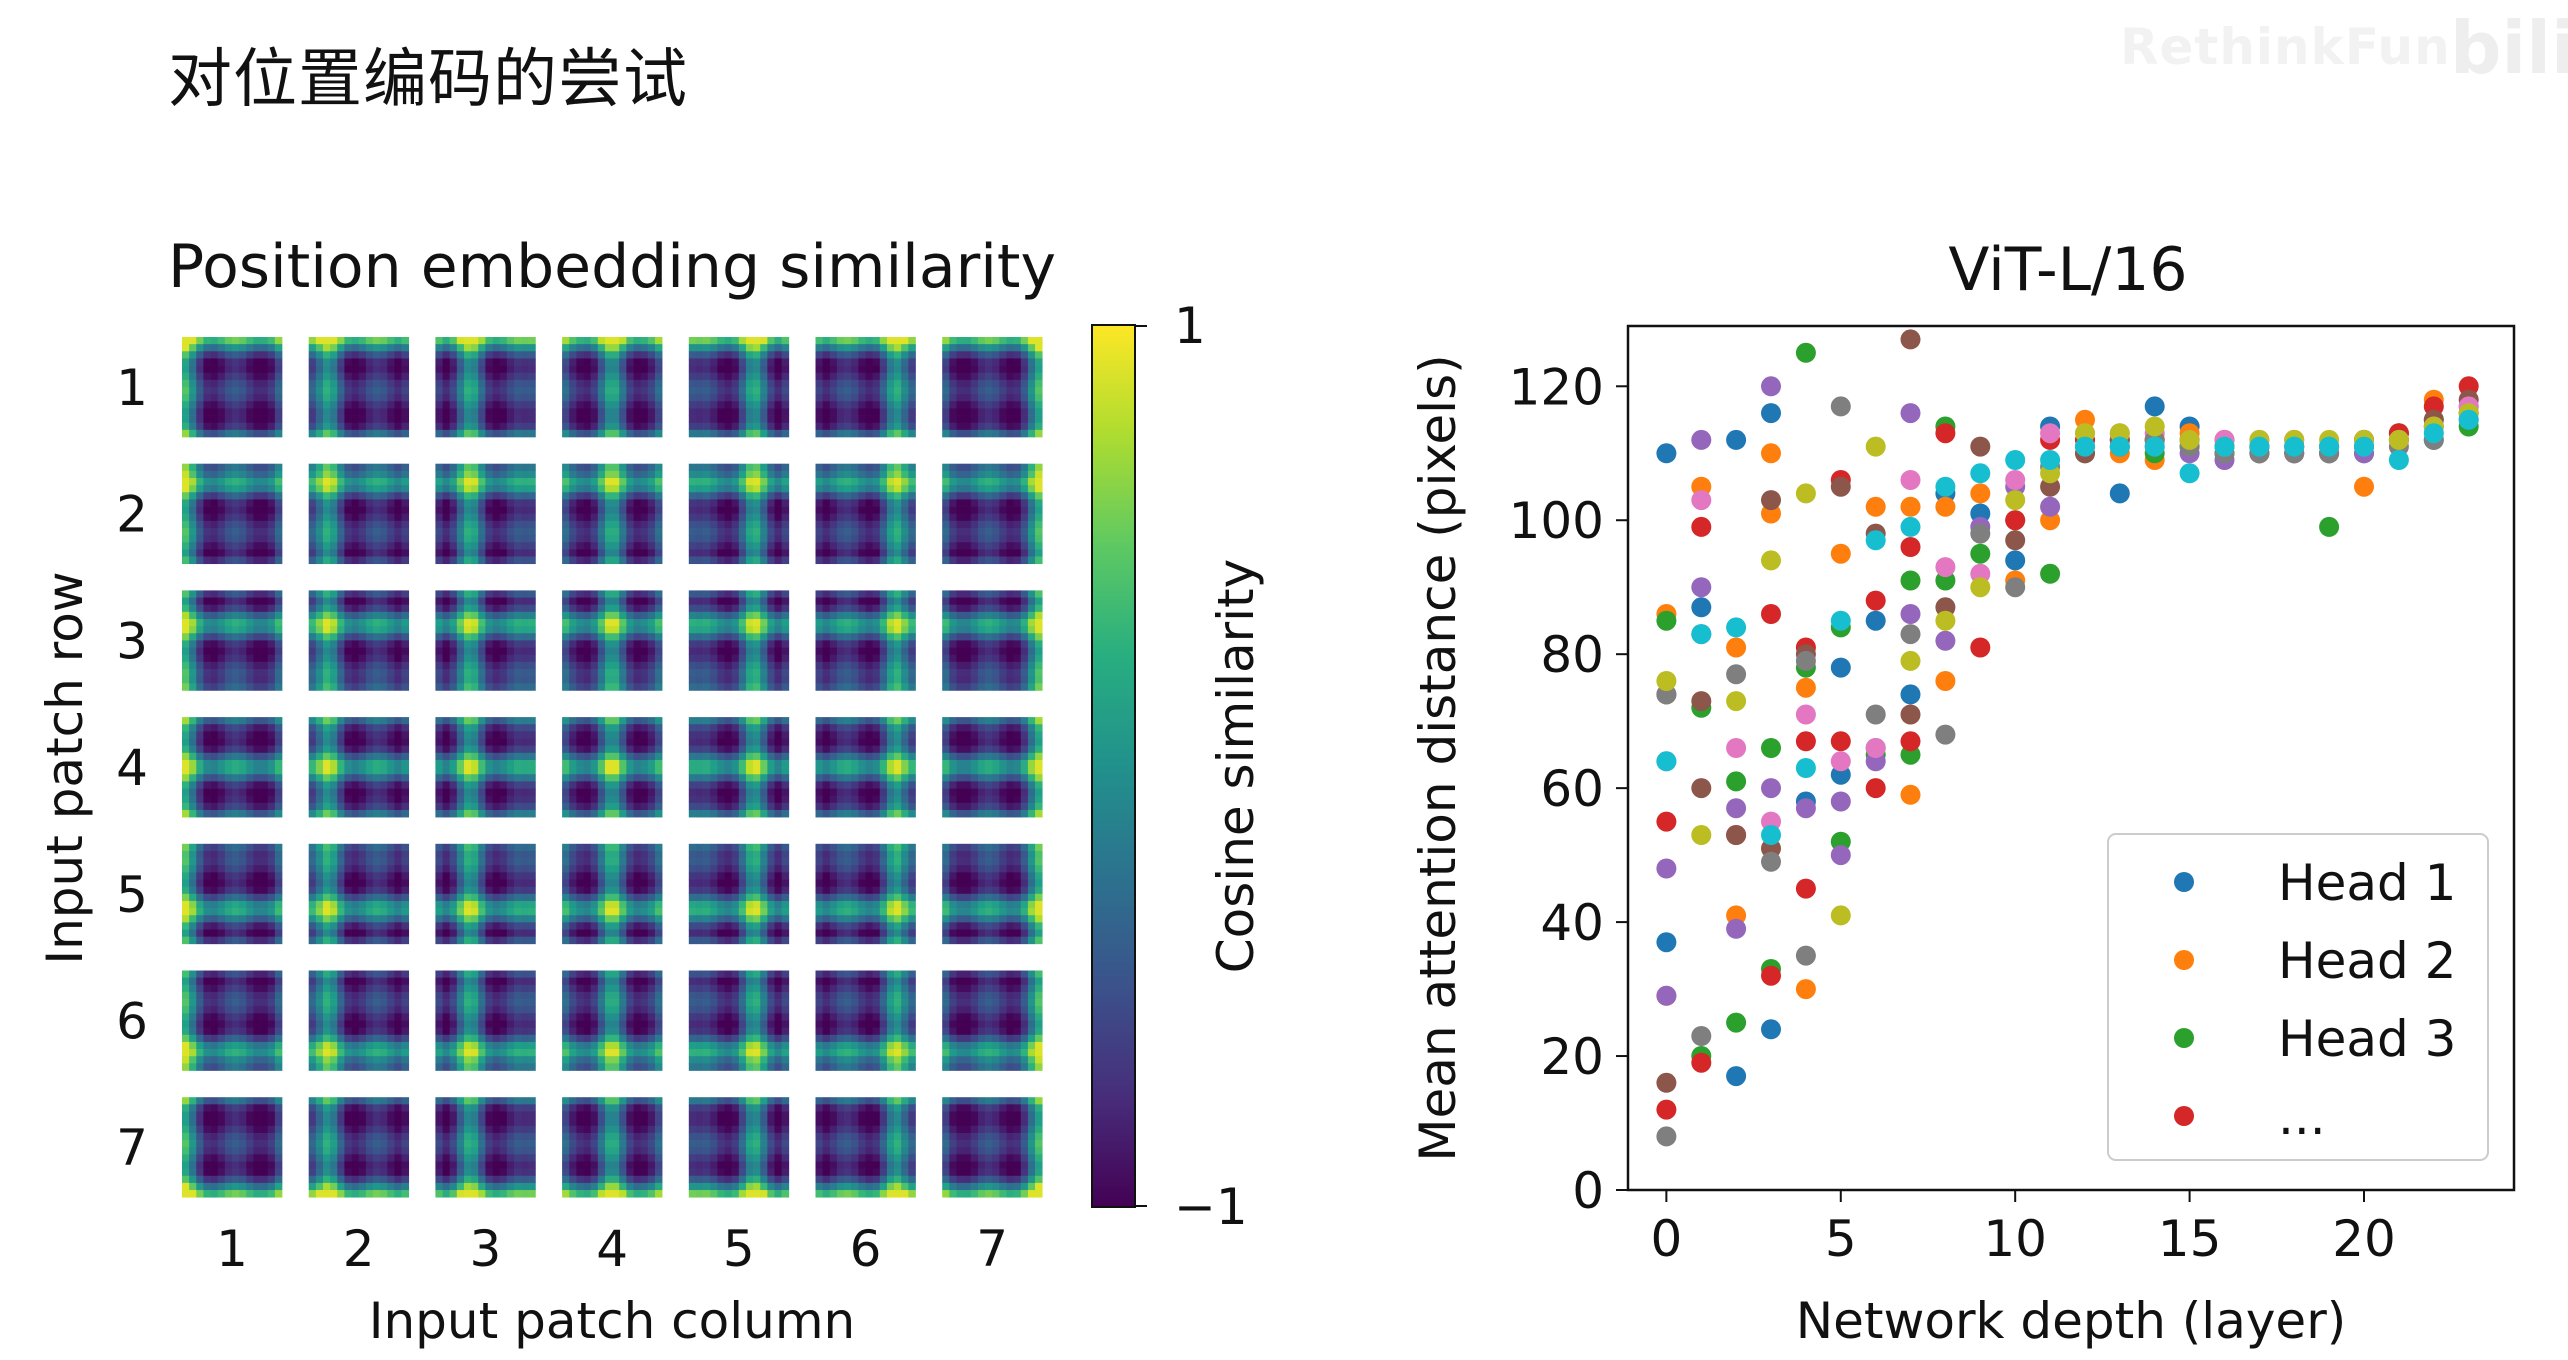  I want to click on heatmap-title: Position embedding similarity, so click(612, 267).